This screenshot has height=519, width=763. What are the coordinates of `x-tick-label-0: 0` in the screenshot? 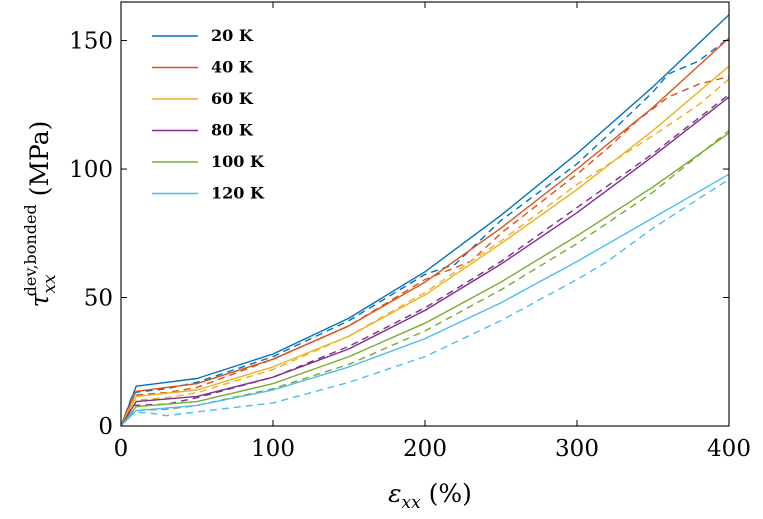 It's located at (121, 449).